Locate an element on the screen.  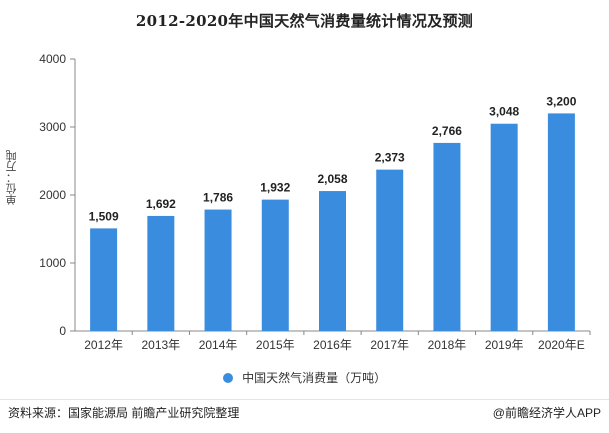
y-tick-label: 2000 is located at coordinates (52, 195).